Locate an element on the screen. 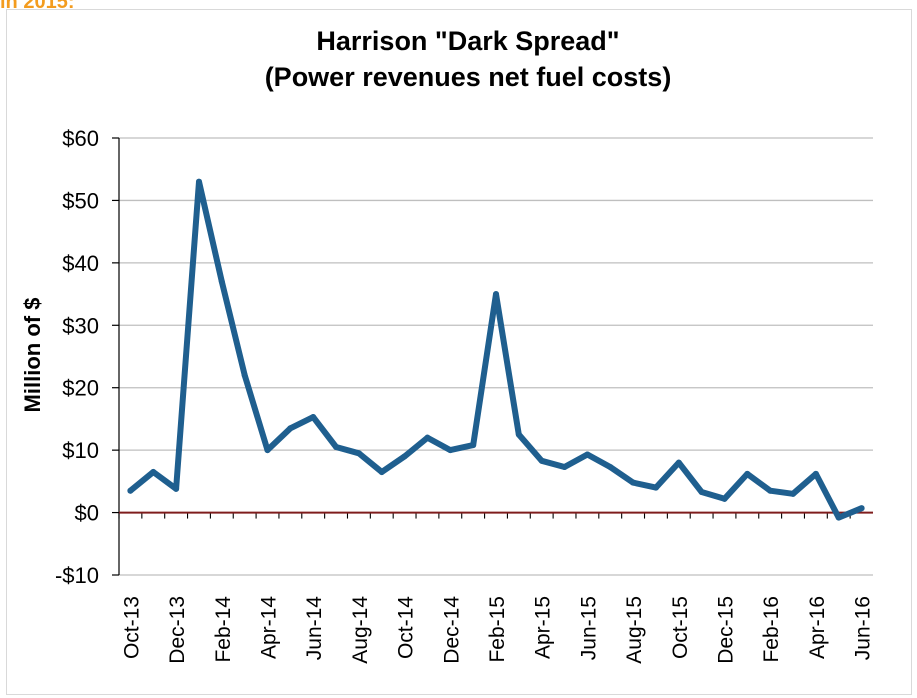 The width and height of the screenshot is (917, 698). x-tick-label: Aug-14 is located at coordinates (360, 630).